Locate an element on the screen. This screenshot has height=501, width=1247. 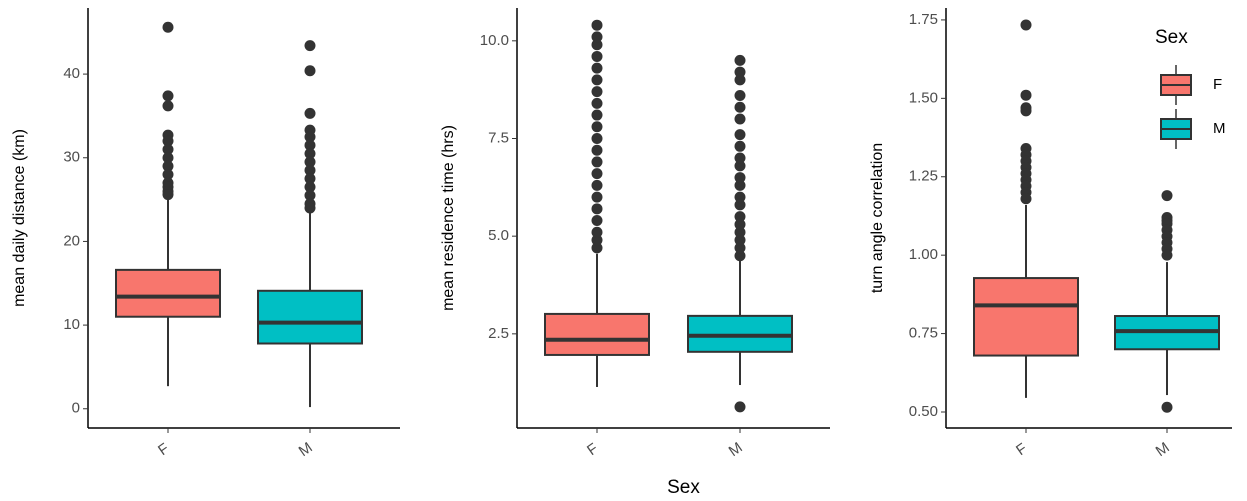
legend-label: M is located at coordinates (1219, 128).